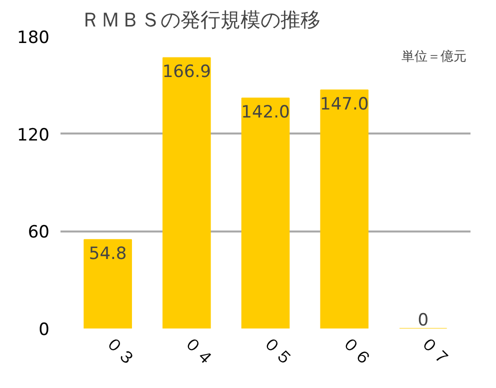 The width and height of the screenshot is (496, 388). What do you see at coordinates (119, 351) in the screenshot?
I see `x-tick-label: ０３` at bounding box center [119, 351].